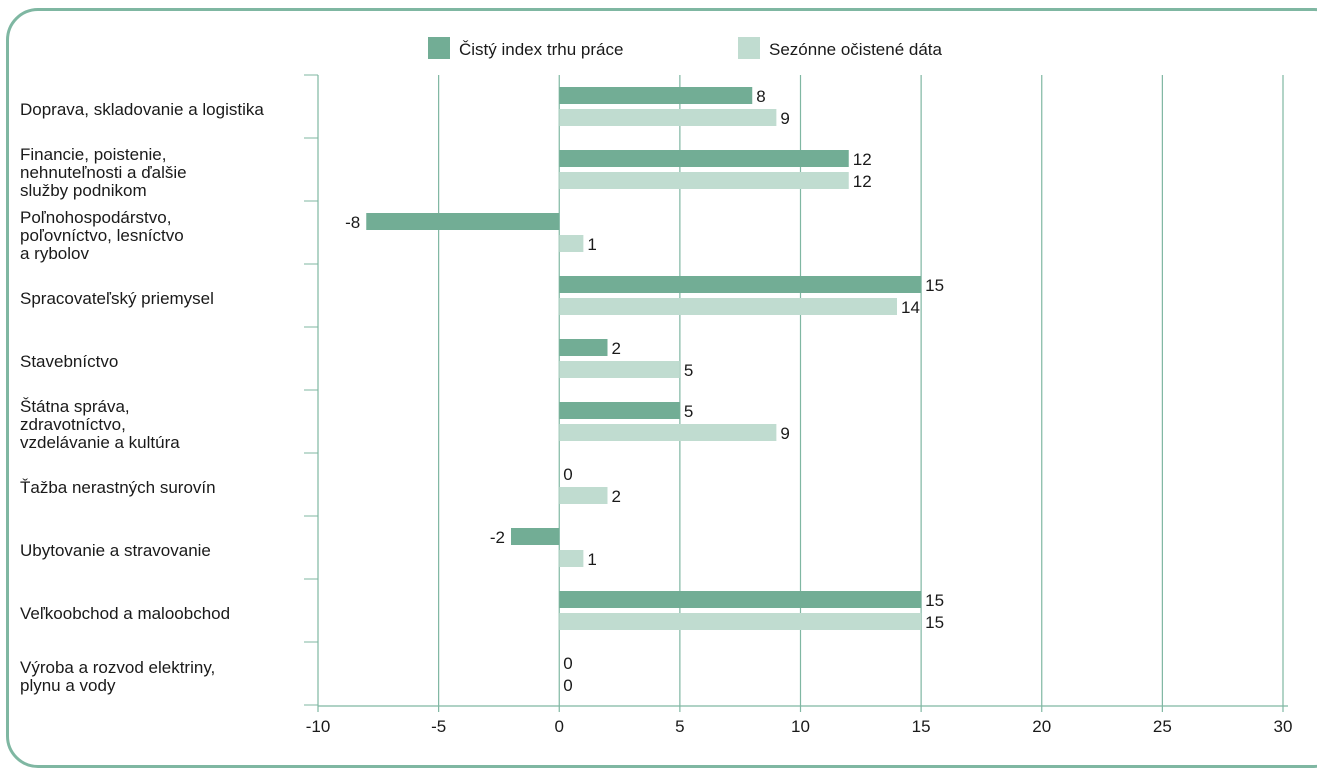  I want to click on x-tick-label: 15, so click(921, 726).